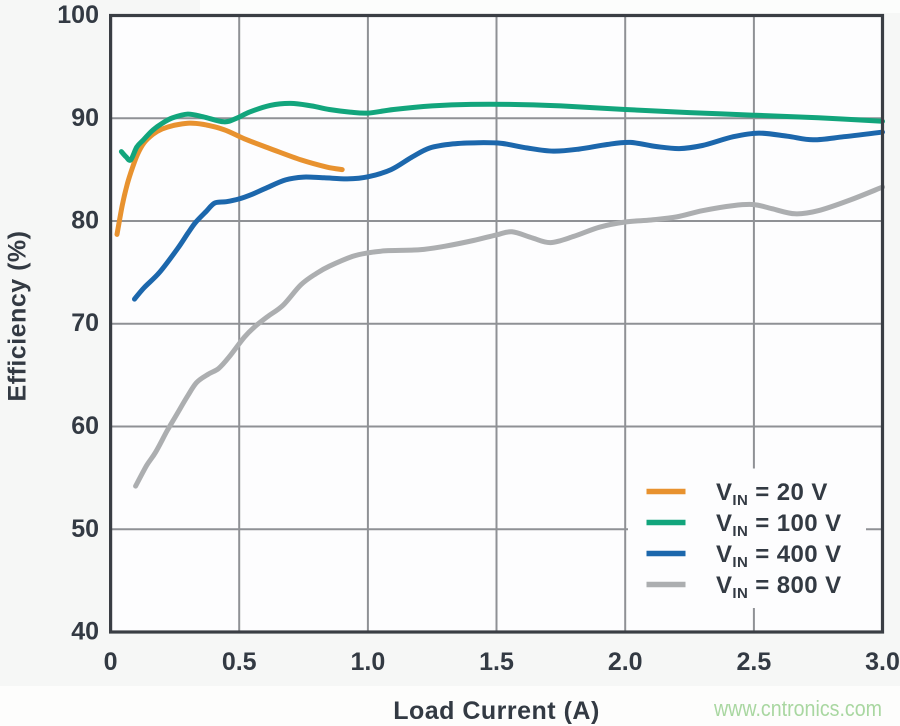  What do you see at coordinates (78, 15) in the screenshot?
I see `svg-text: 100` at bounding box center [78, 15].